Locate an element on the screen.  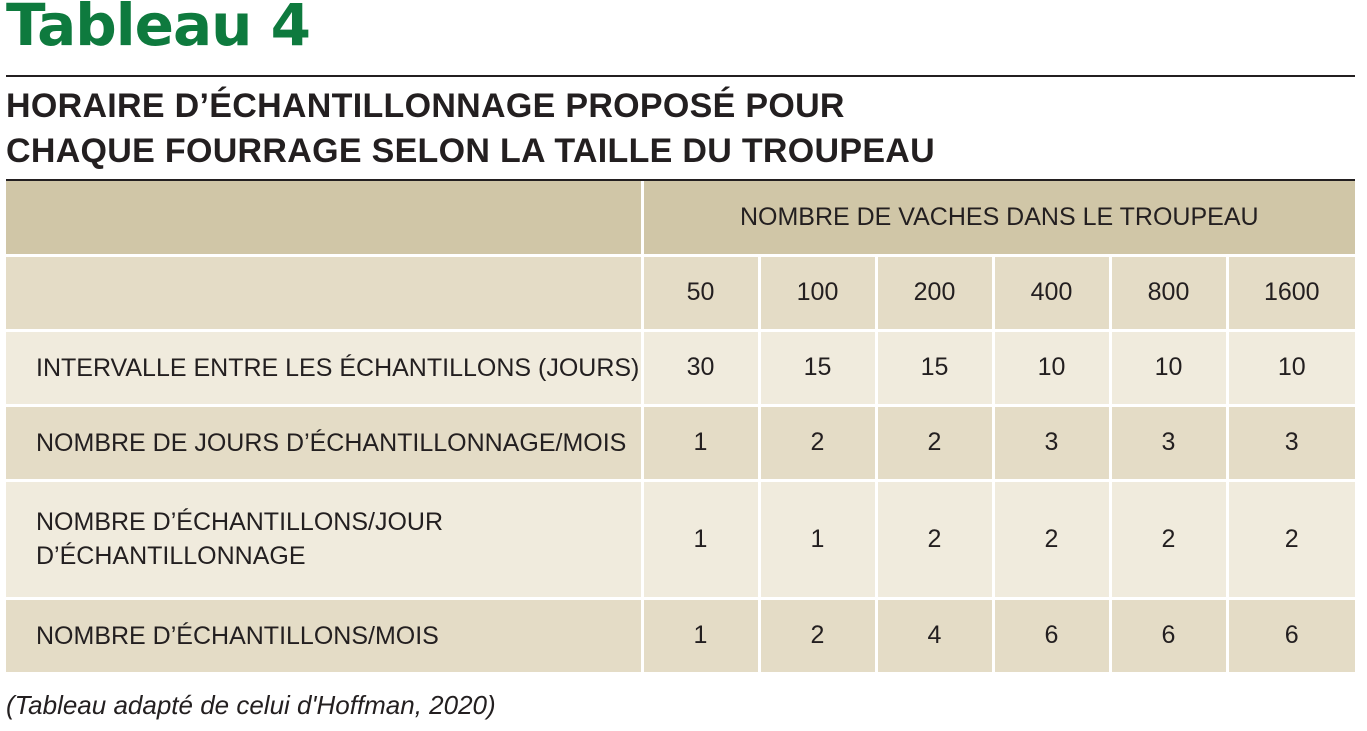
table-row: NOMBRE D’ÉCHANTILLONS/MOIS 1 2 4 6 6 6 is located at coordinates (681, 635).